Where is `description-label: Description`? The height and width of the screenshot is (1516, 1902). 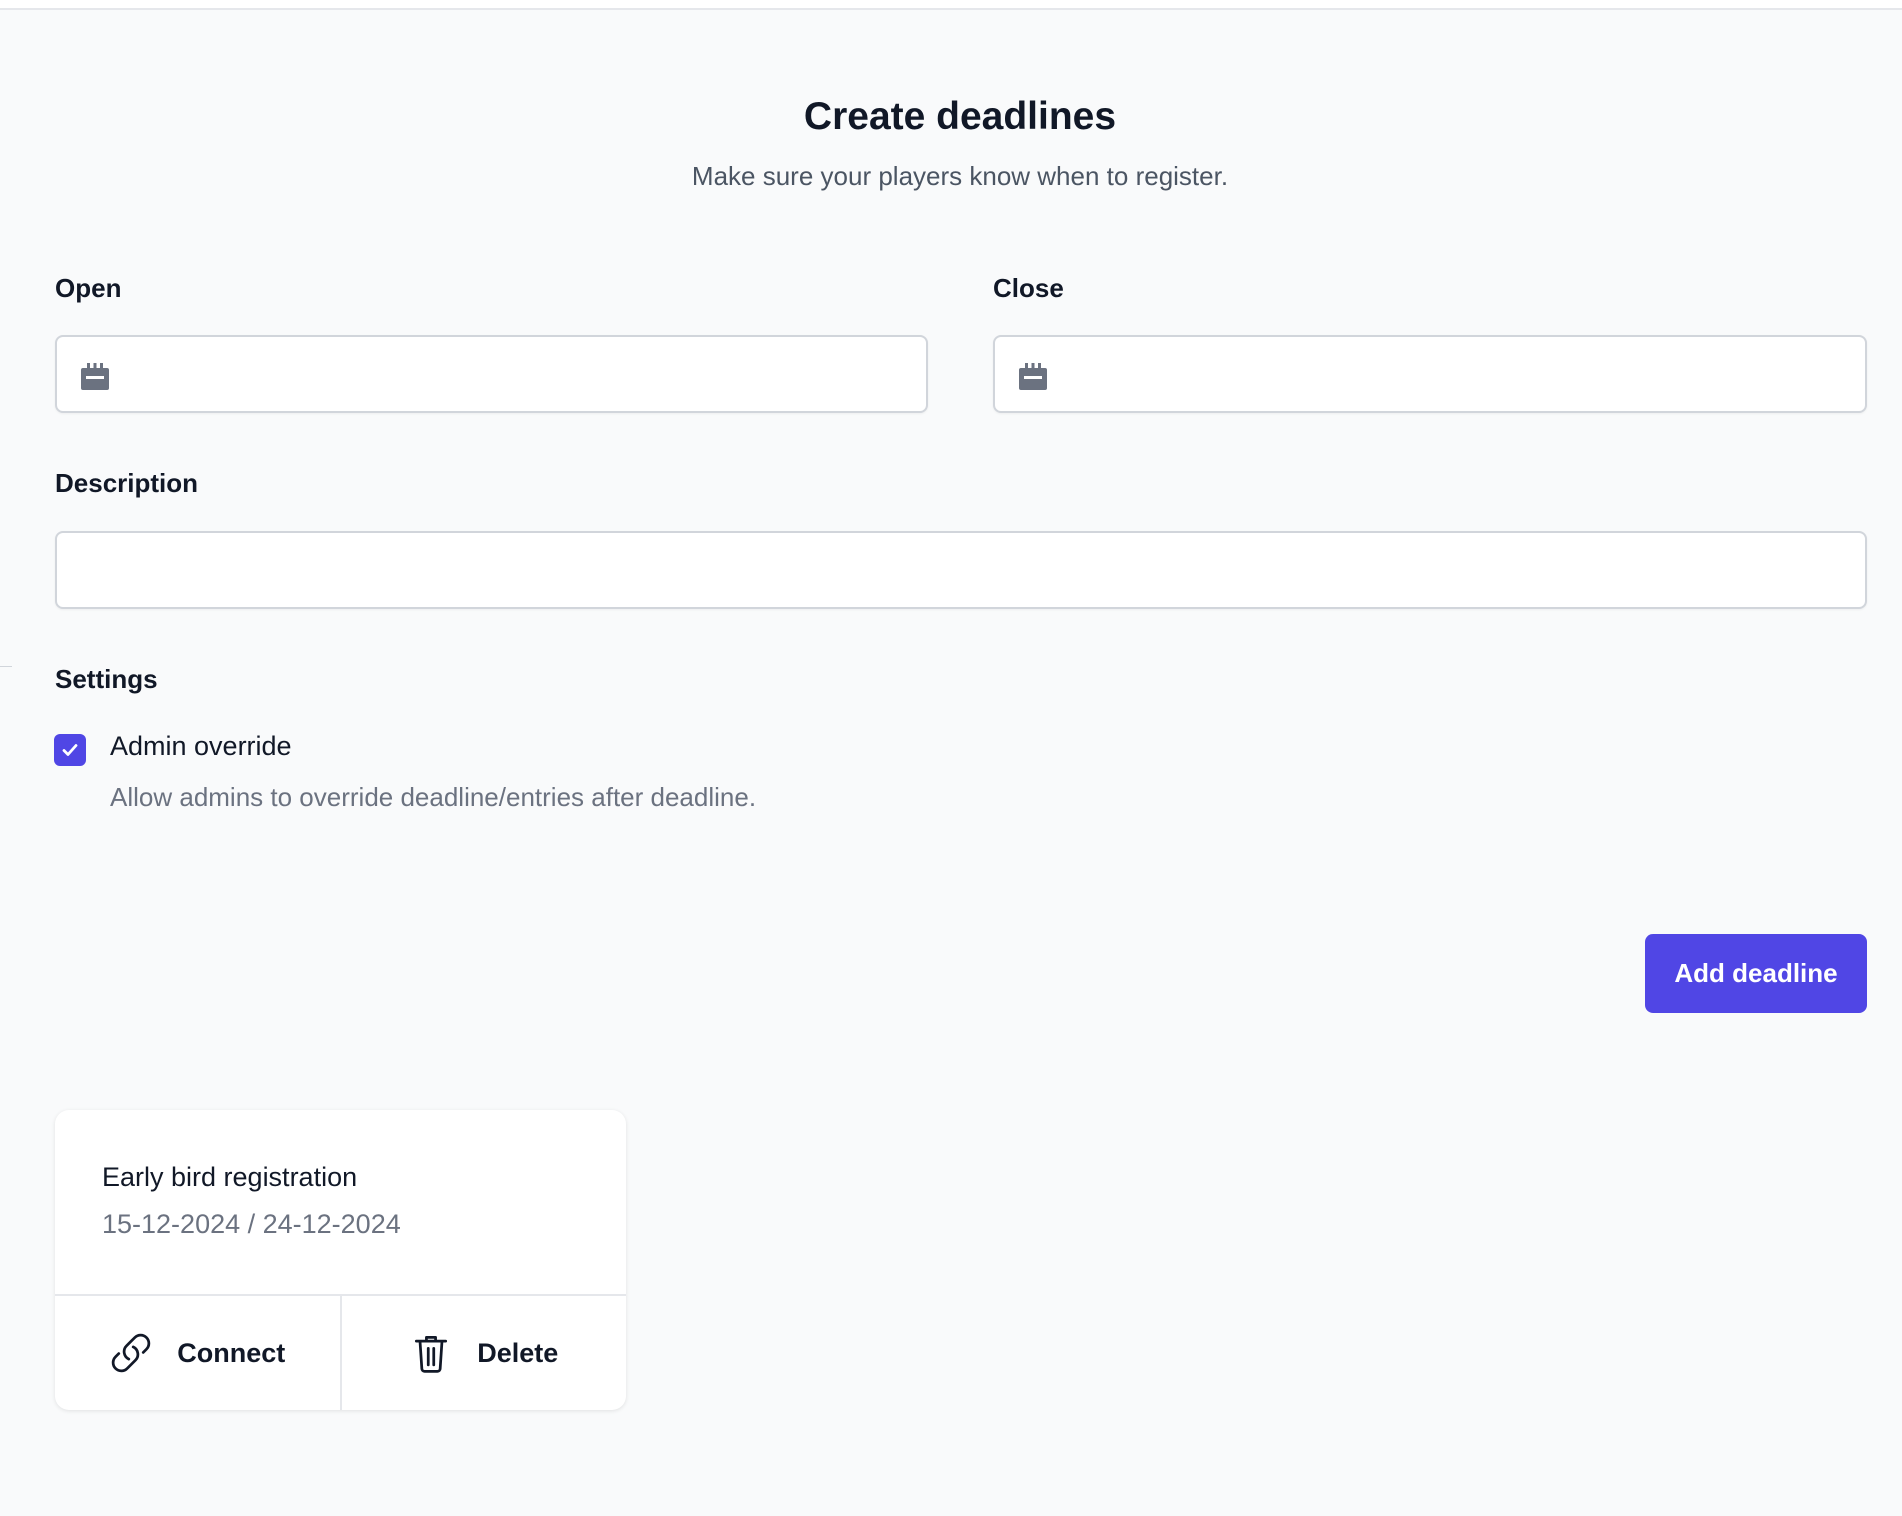
description-label: Description is located at coordinates (127, 483).